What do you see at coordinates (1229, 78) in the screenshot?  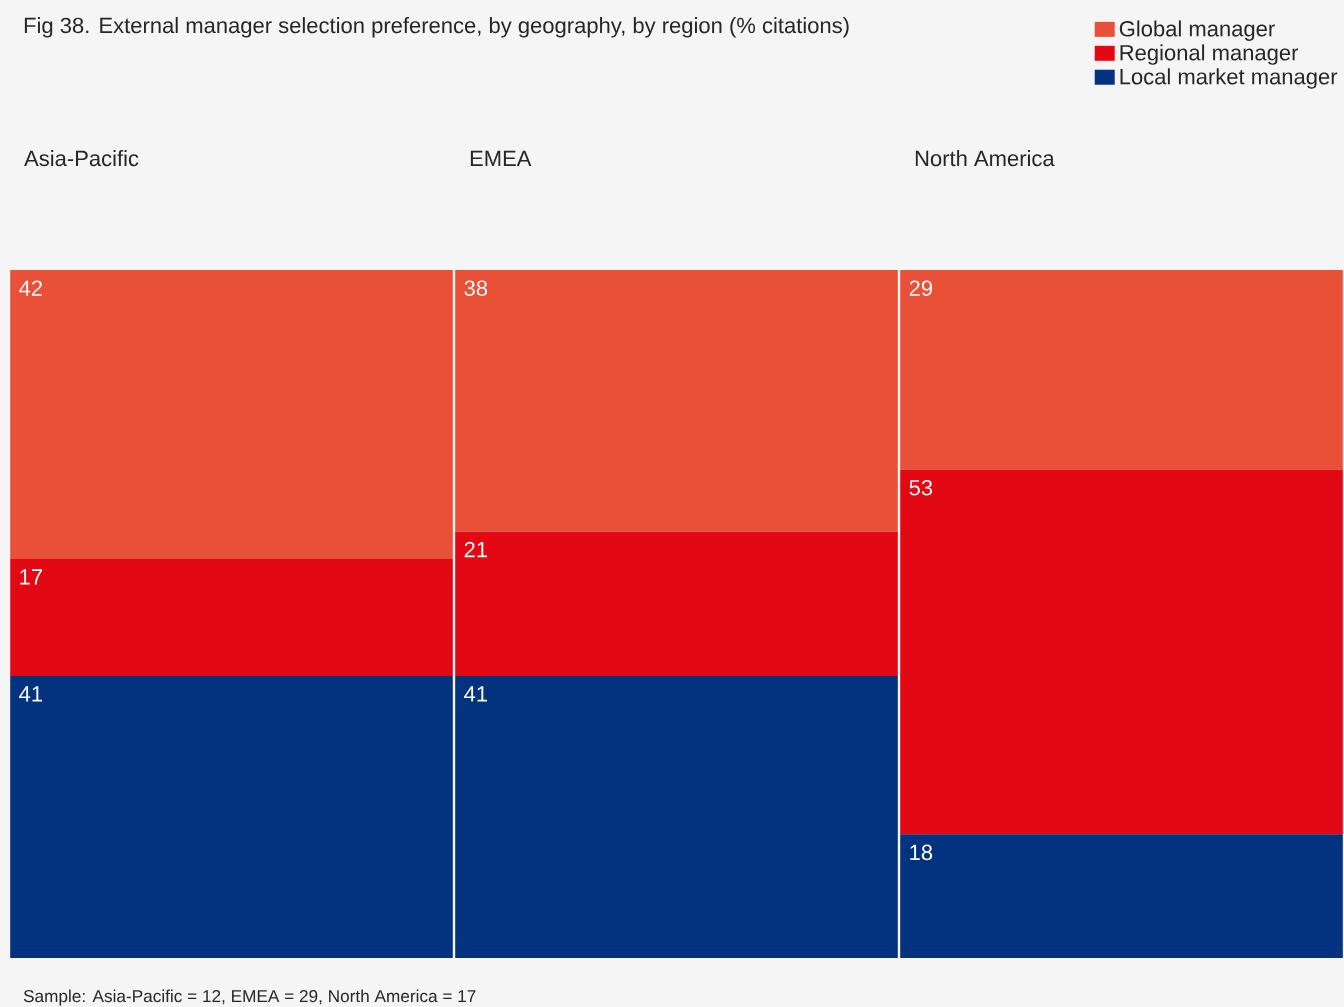 I see `legend-label: Local market manager` at bounding box center [1229, 78].